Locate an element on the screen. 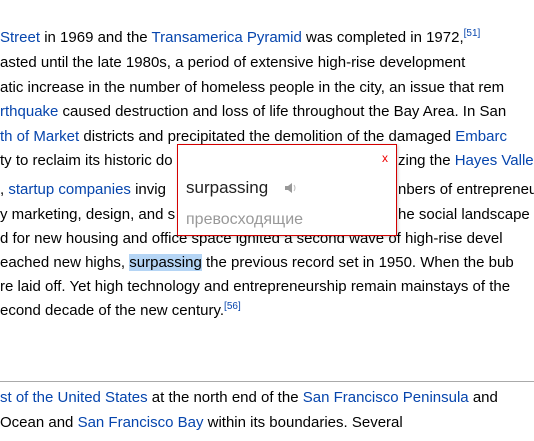 Image resolution: width=534 pixels, height=441 pixels. link: Hayes Valle is located at coordinates (494, 160).